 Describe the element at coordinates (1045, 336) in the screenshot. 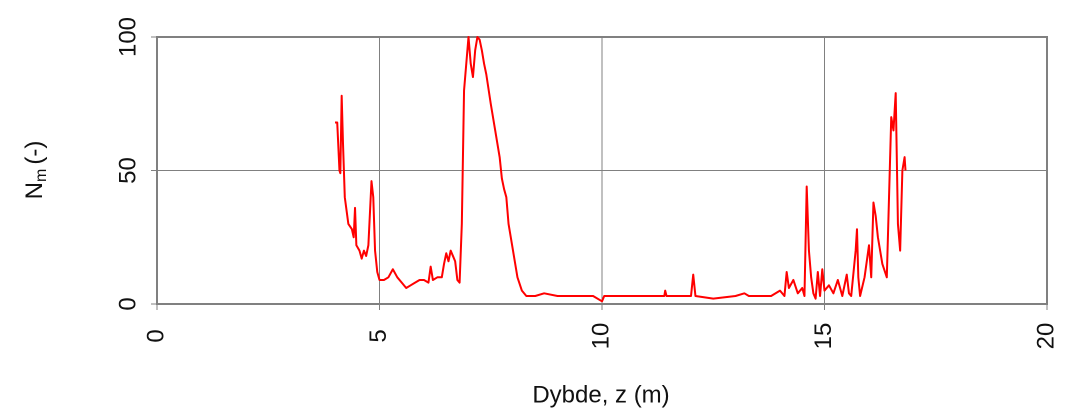

I see `x-tick-label: 20` at that location.